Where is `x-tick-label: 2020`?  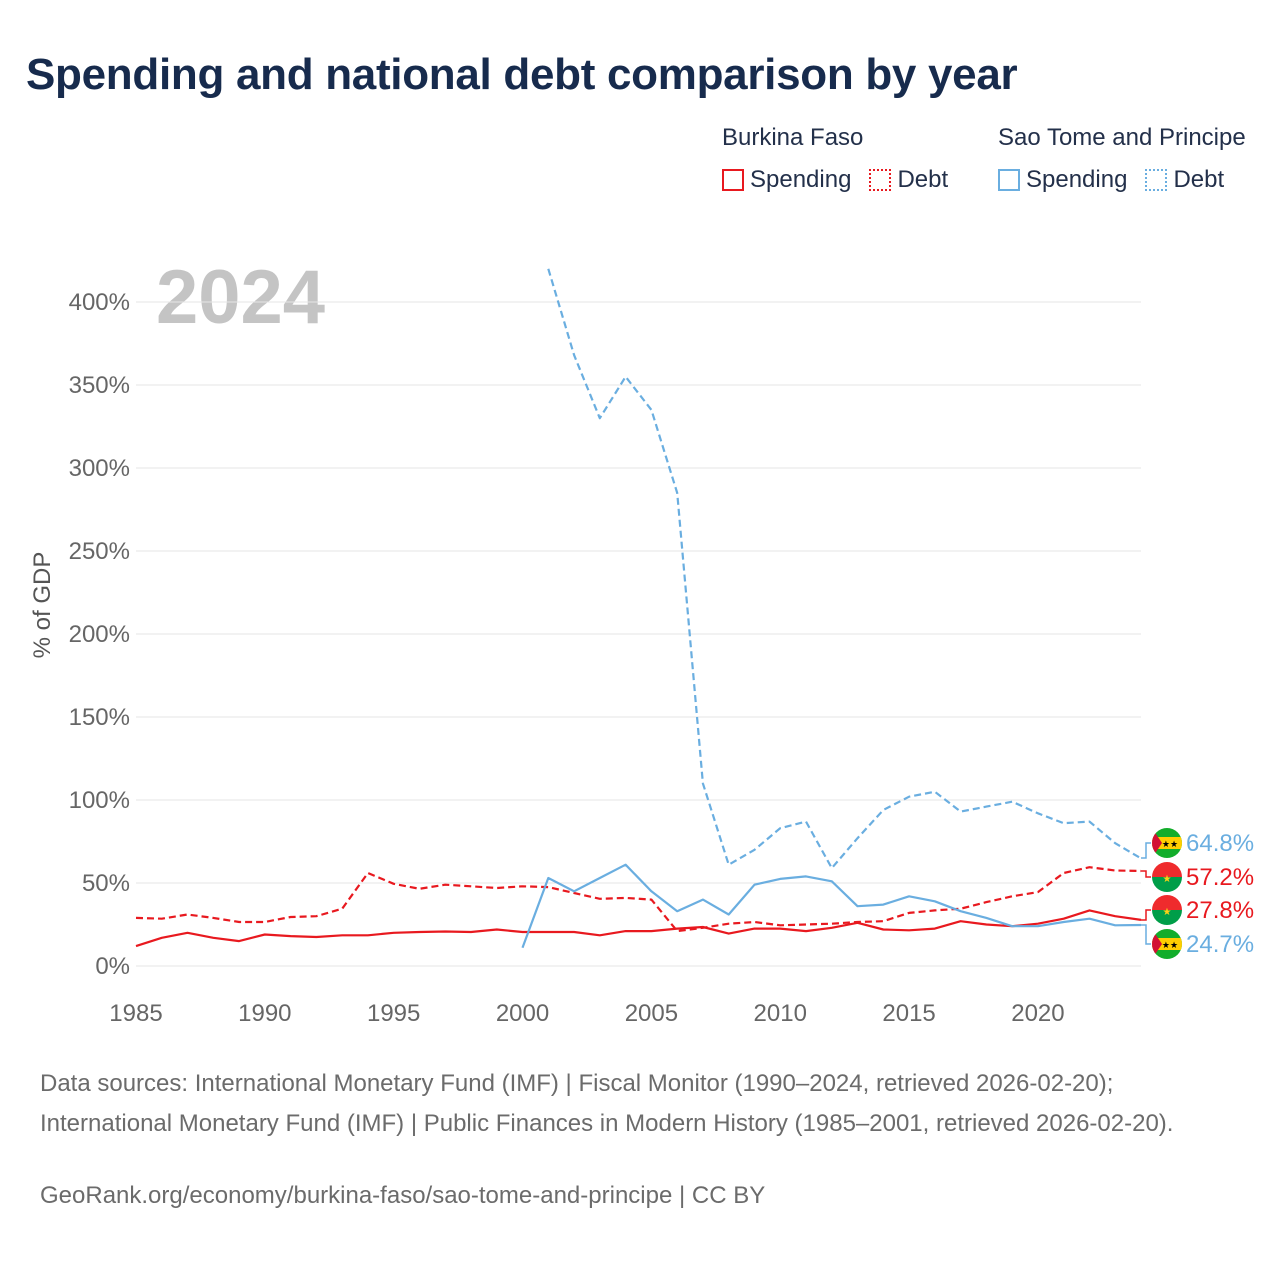 x-tick-label: 2020 is located at coordinates (1037, 1013).